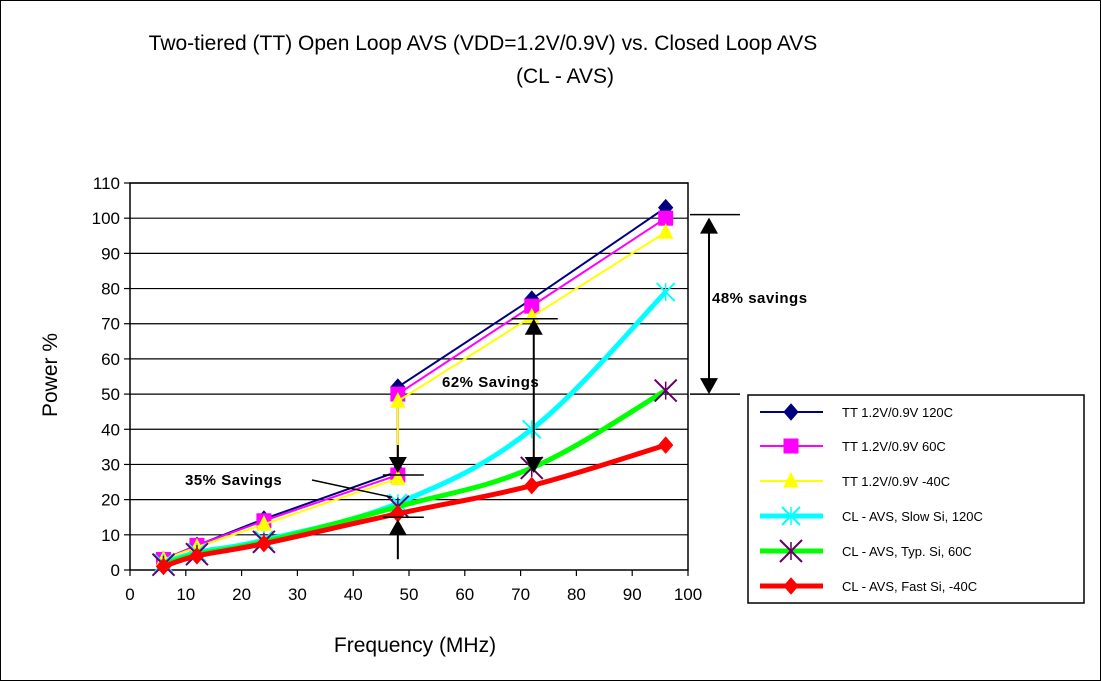 This screenshot has width=1101, height=681. Describe the element at coordinates (520, 594) in the screenshot. I see `tick-label-x: 70` at that location.